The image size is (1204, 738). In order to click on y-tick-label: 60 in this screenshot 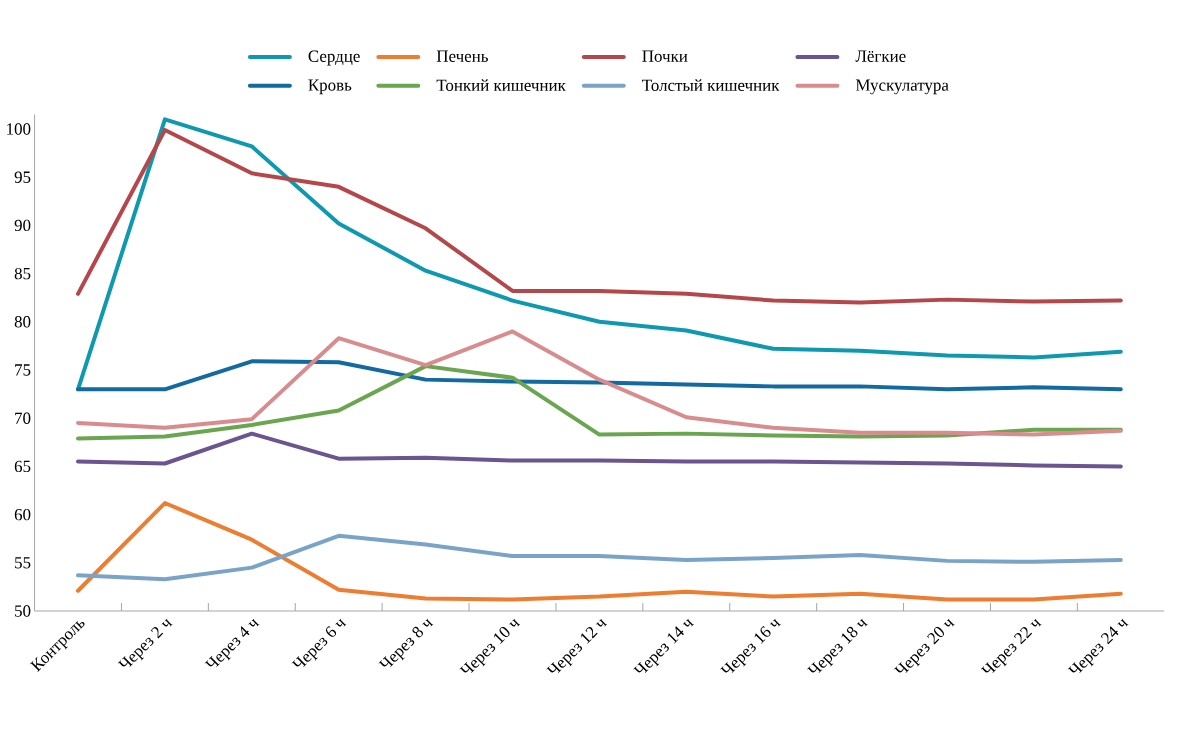, I will do `click(22, 514)`.